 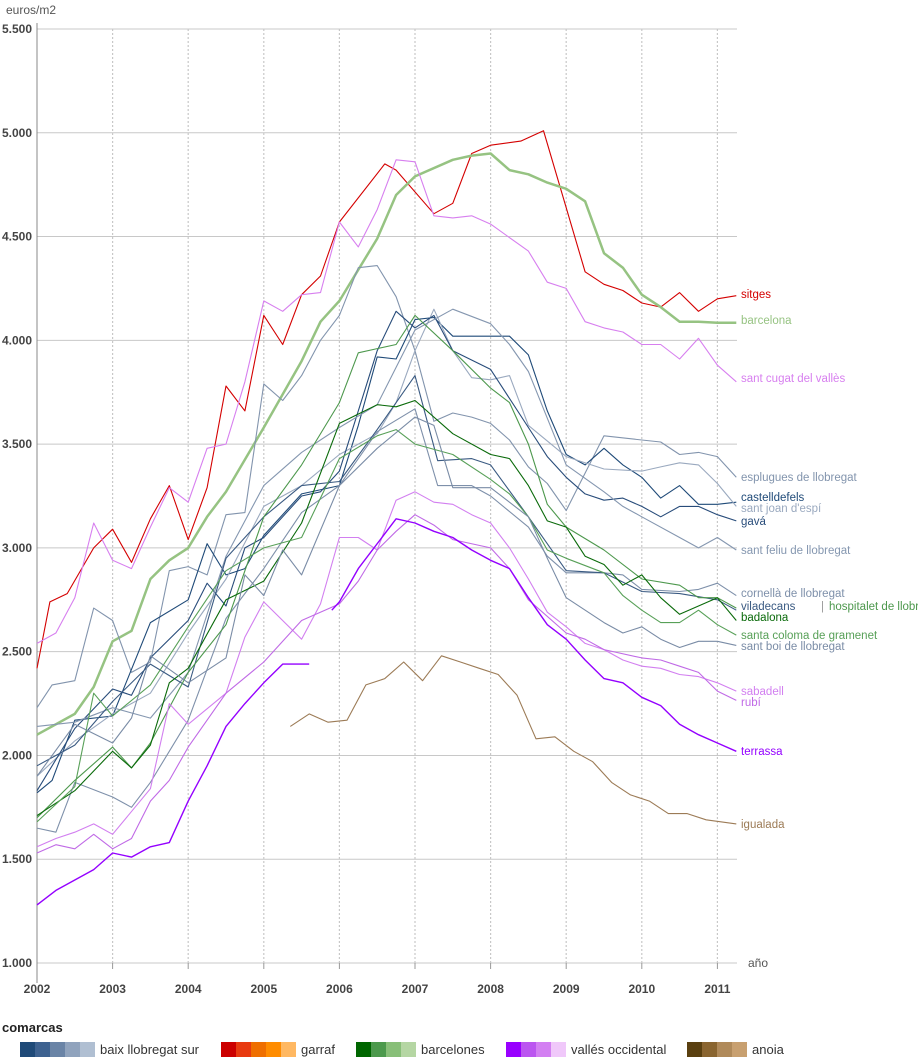 What do you see at coordinates (809, 636) in the screenshot?
I see `series-label-santa-coloma-de-gramenet: santa coloma de gramenet` at bounding box center [809, 636].